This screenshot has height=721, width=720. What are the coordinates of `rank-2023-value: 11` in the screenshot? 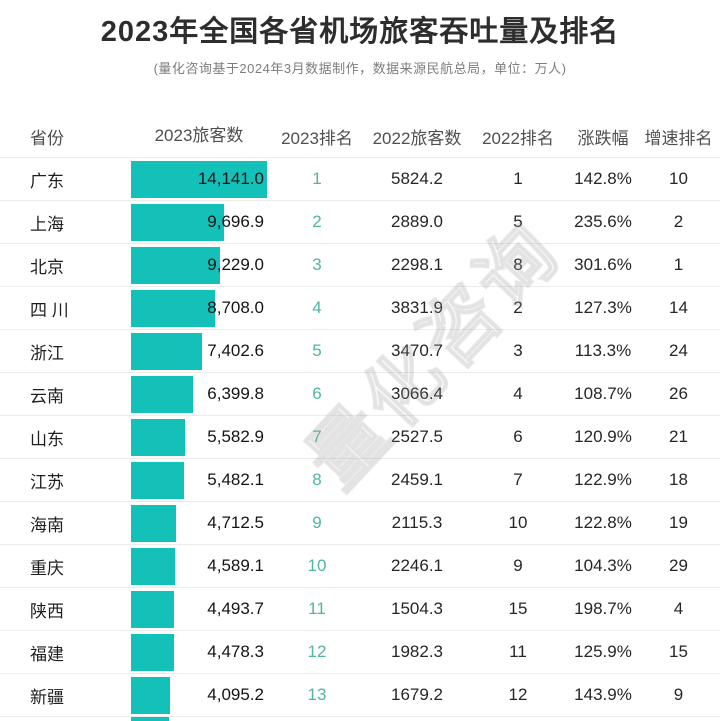 It's located at (317, 608).